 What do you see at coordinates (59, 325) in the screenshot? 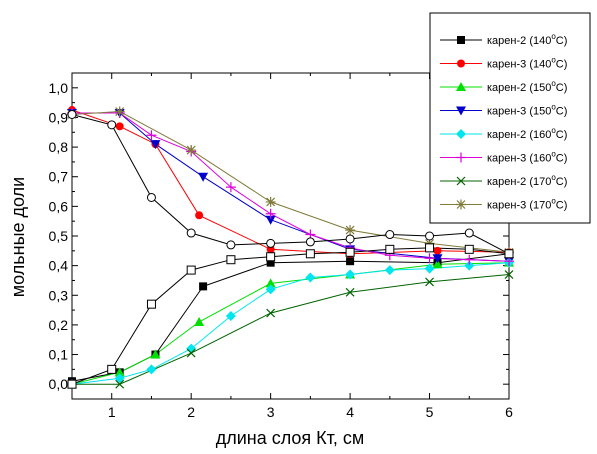
I see `y-tick-label: 0,2` at bounding box center [59, 325].